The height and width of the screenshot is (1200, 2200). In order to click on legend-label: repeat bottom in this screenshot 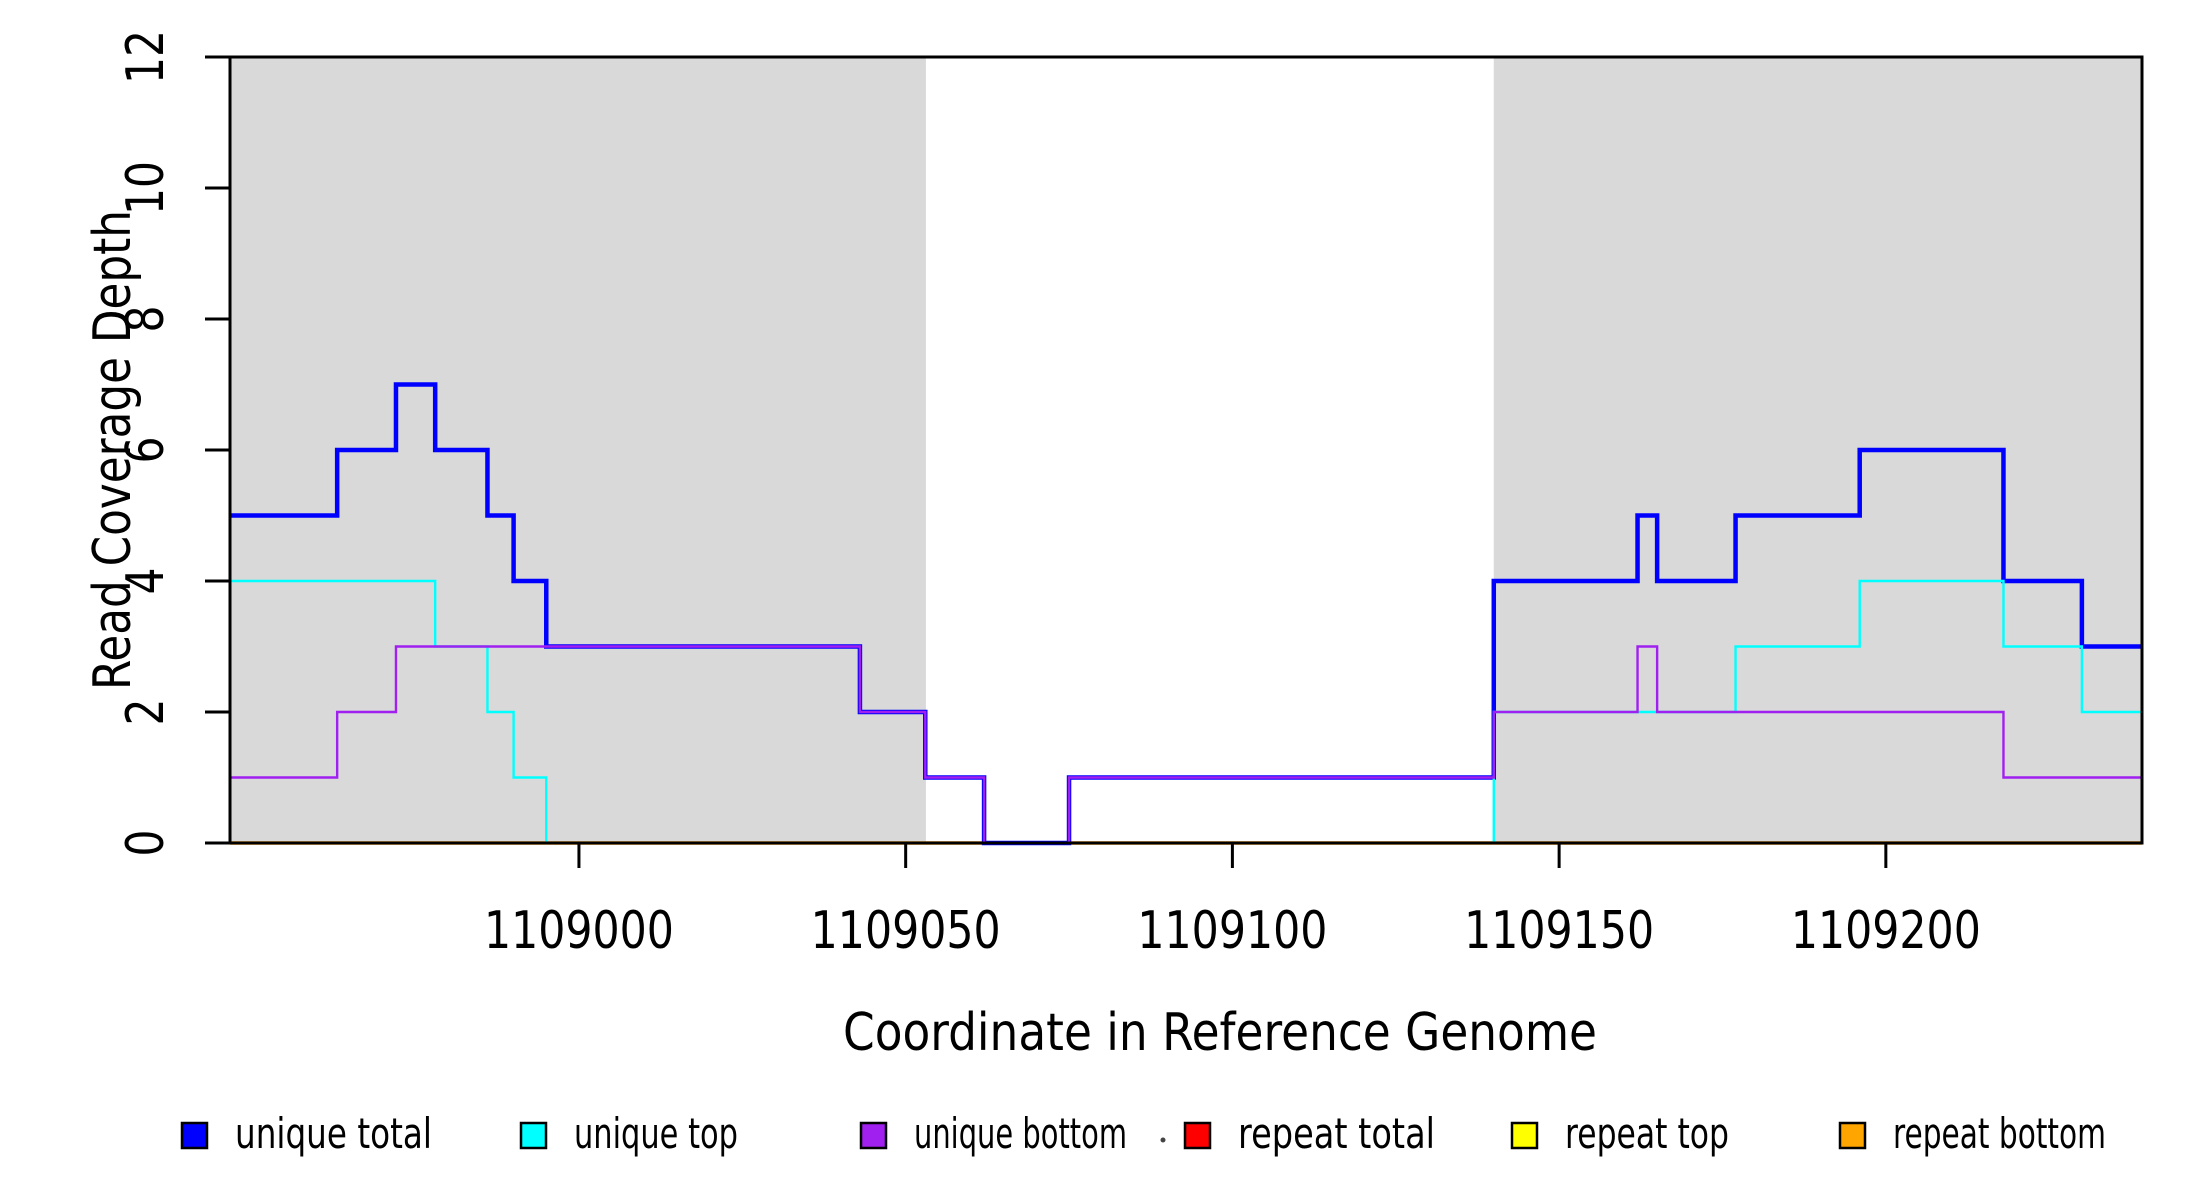, I will do `click(1999, 1133)`.